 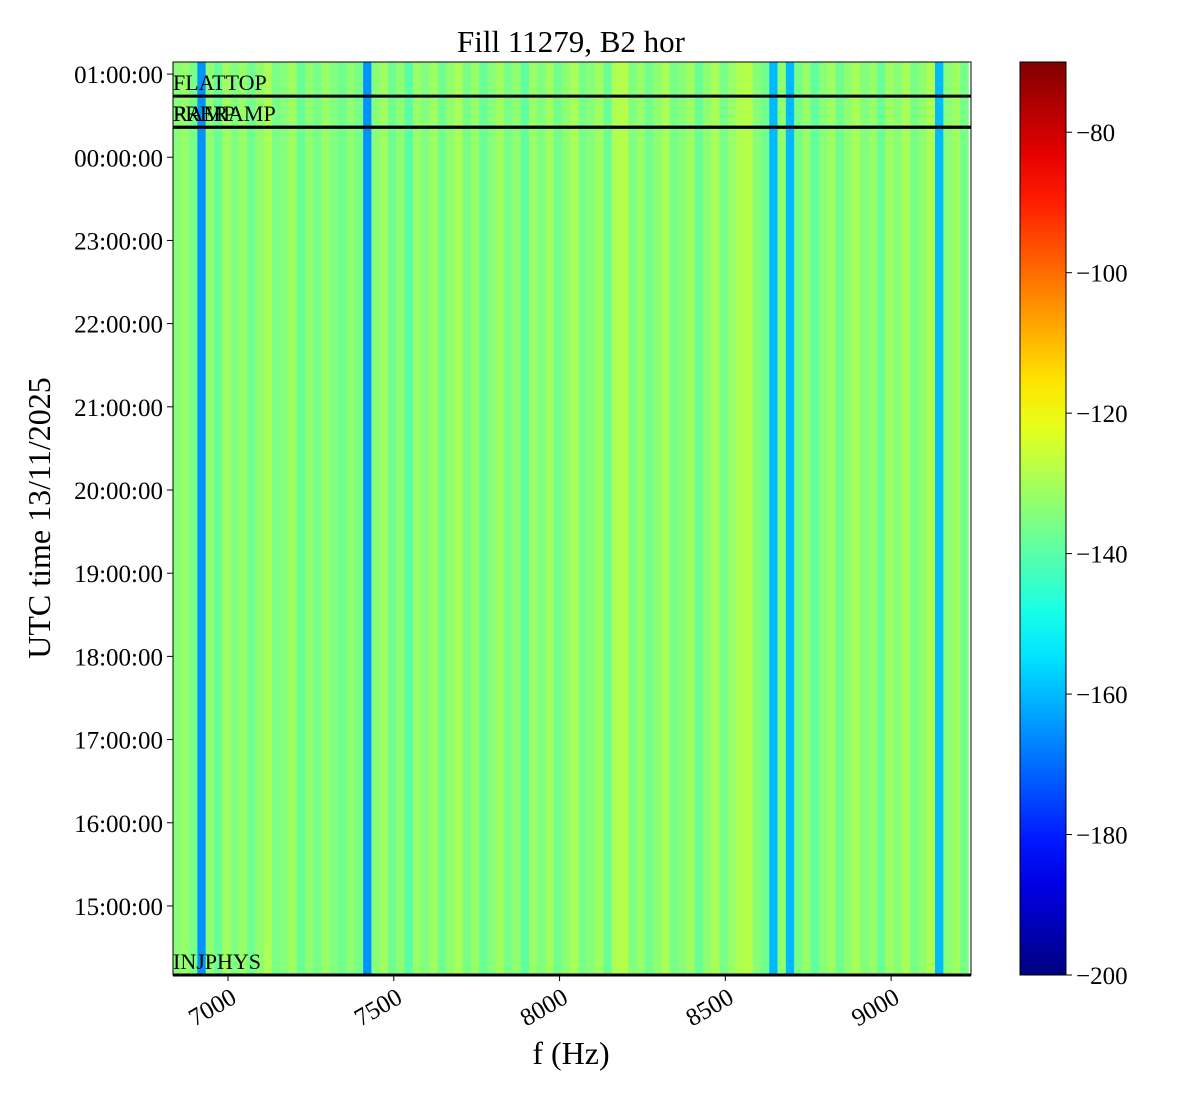 I want to click on colorbar-tick-label: −100, so click(x=1102, y=274).